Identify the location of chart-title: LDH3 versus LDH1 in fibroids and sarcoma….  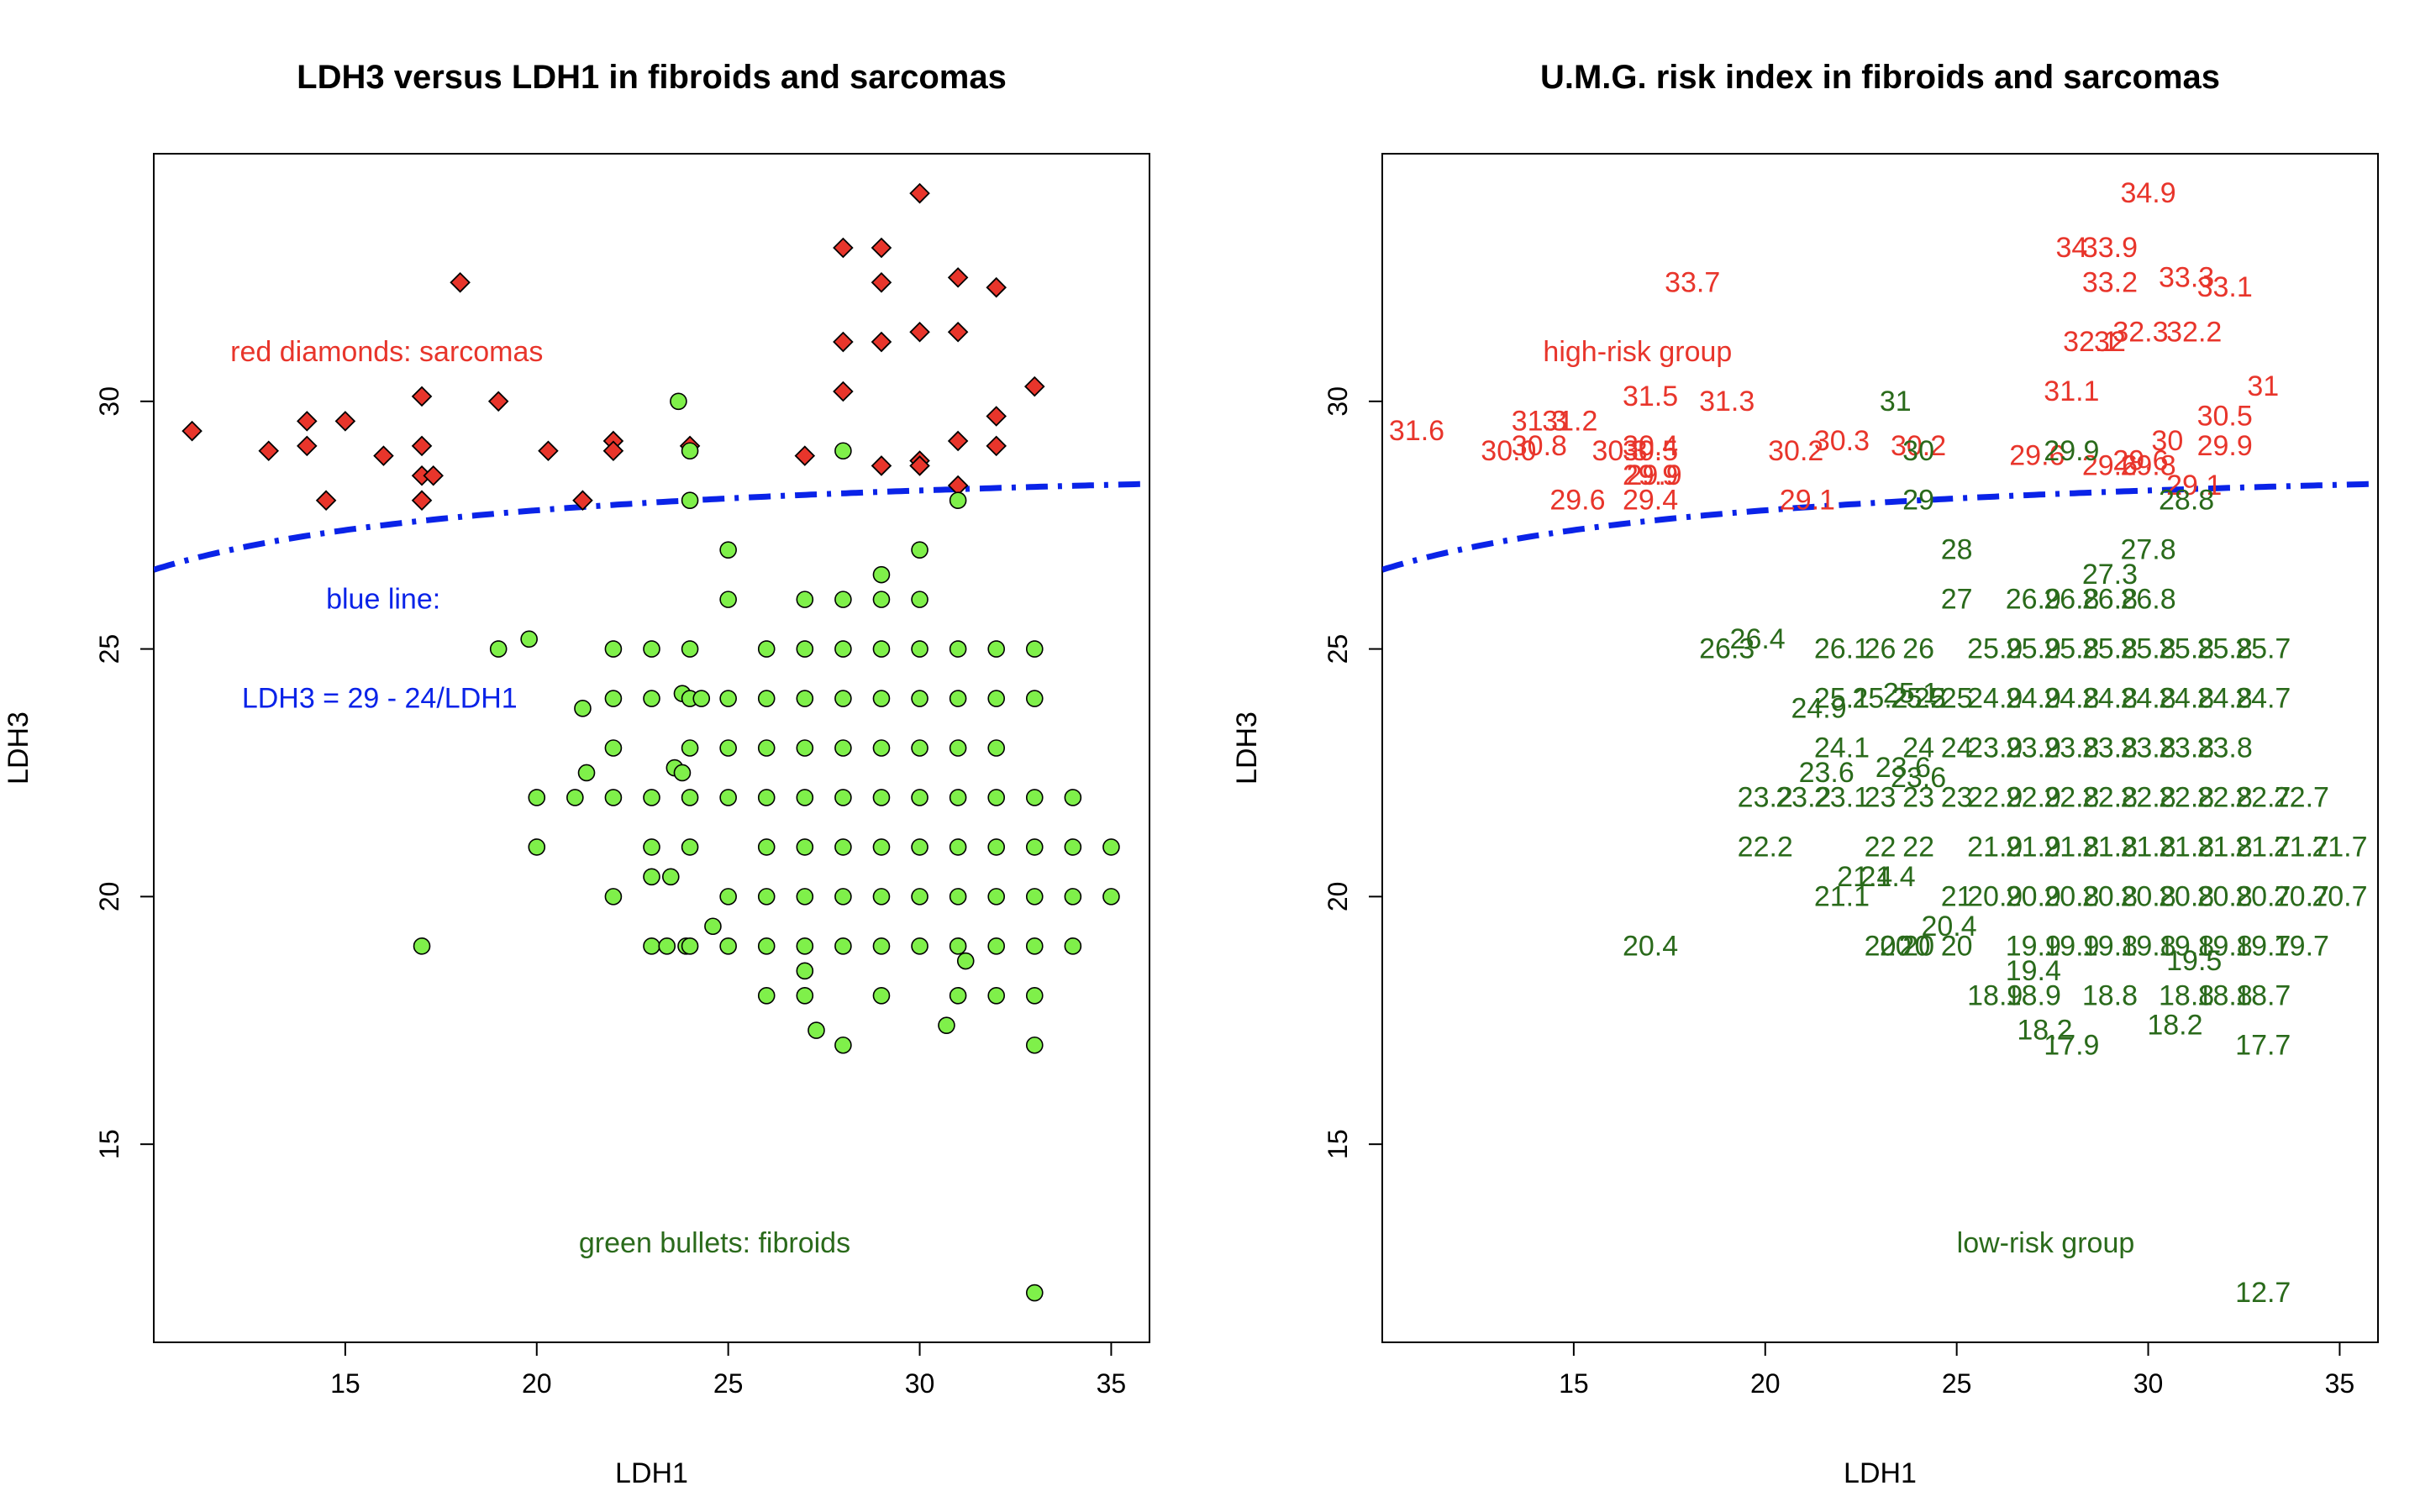
(652, 77).